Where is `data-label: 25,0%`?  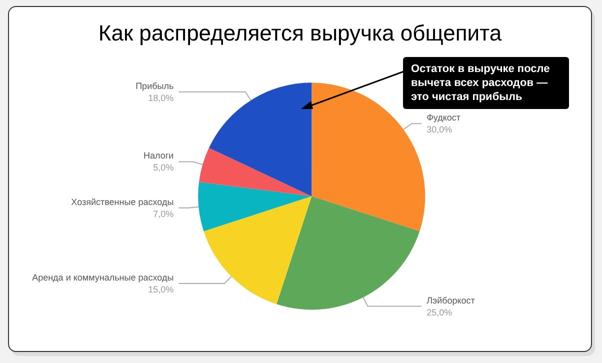 data-label: 25,0% is located at coordinates (439, 312).